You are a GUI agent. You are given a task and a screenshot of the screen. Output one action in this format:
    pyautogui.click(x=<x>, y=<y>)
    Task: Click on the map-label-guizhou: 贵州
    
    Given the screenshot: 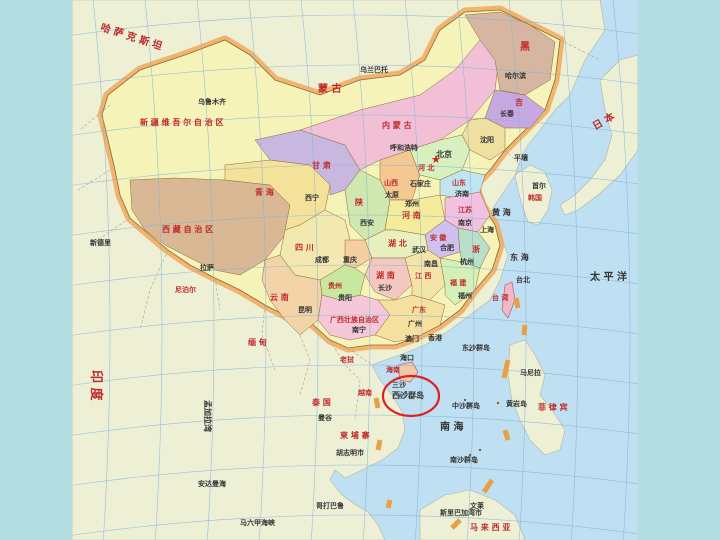 What is the action you would take?
    pyautogui.click(x=335, y=285)
    